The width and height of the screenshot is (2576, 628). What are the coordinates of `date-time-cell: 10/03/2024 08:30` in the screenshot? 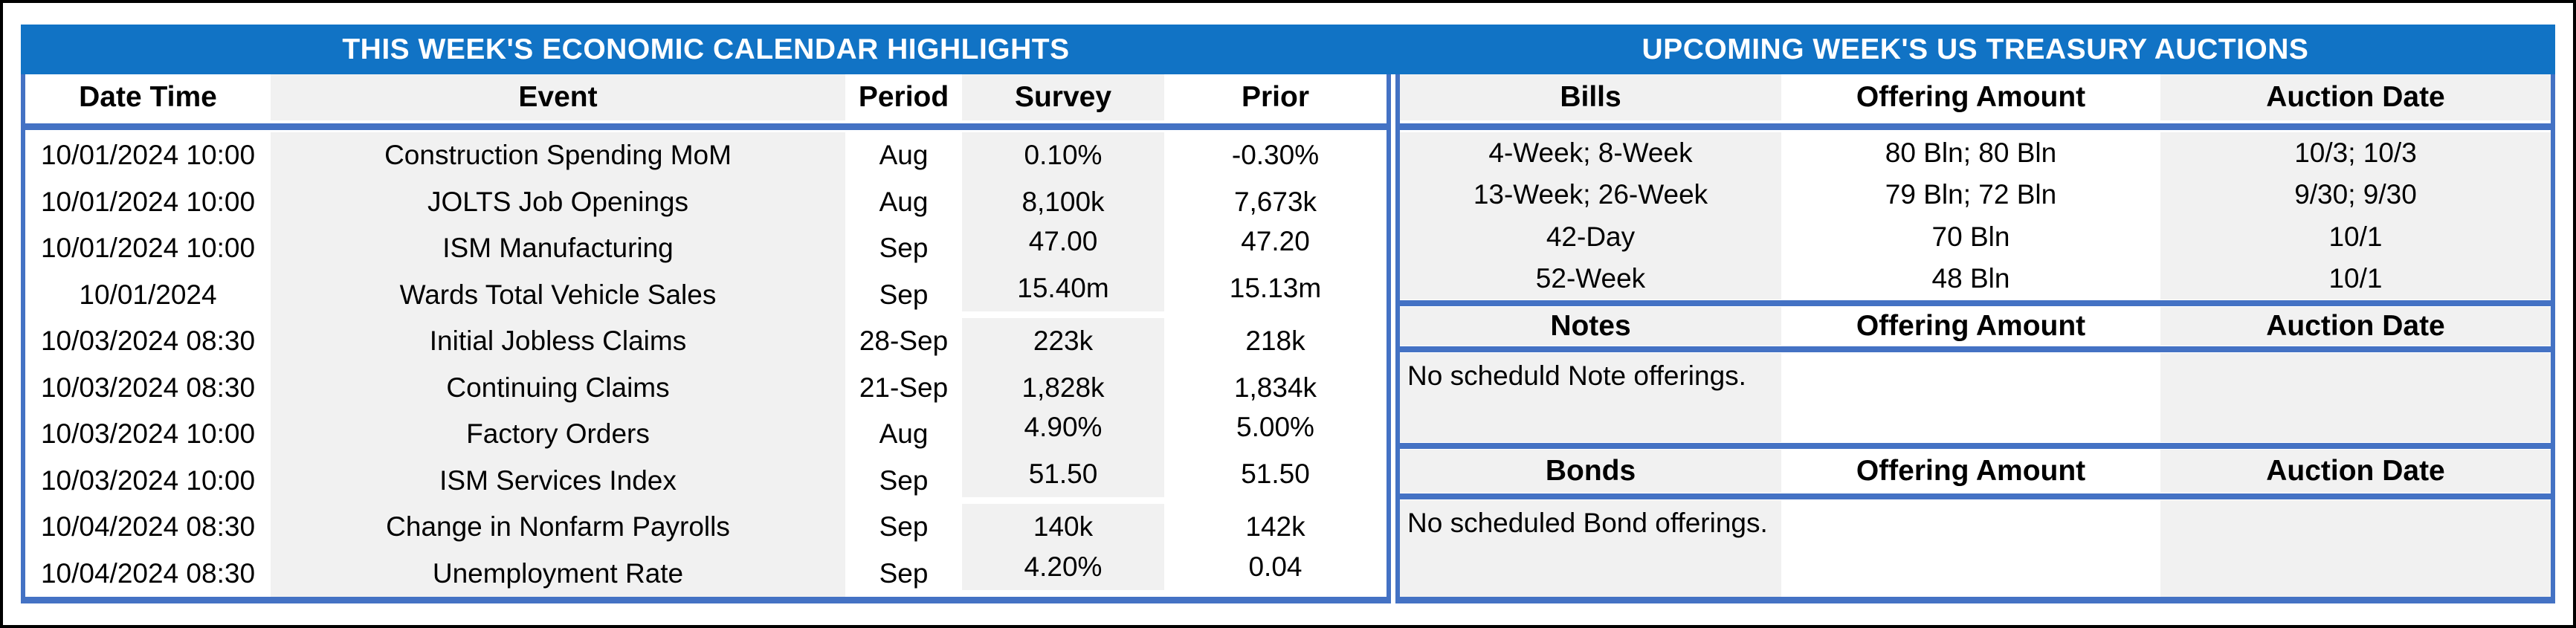 It's located at (148, 341).